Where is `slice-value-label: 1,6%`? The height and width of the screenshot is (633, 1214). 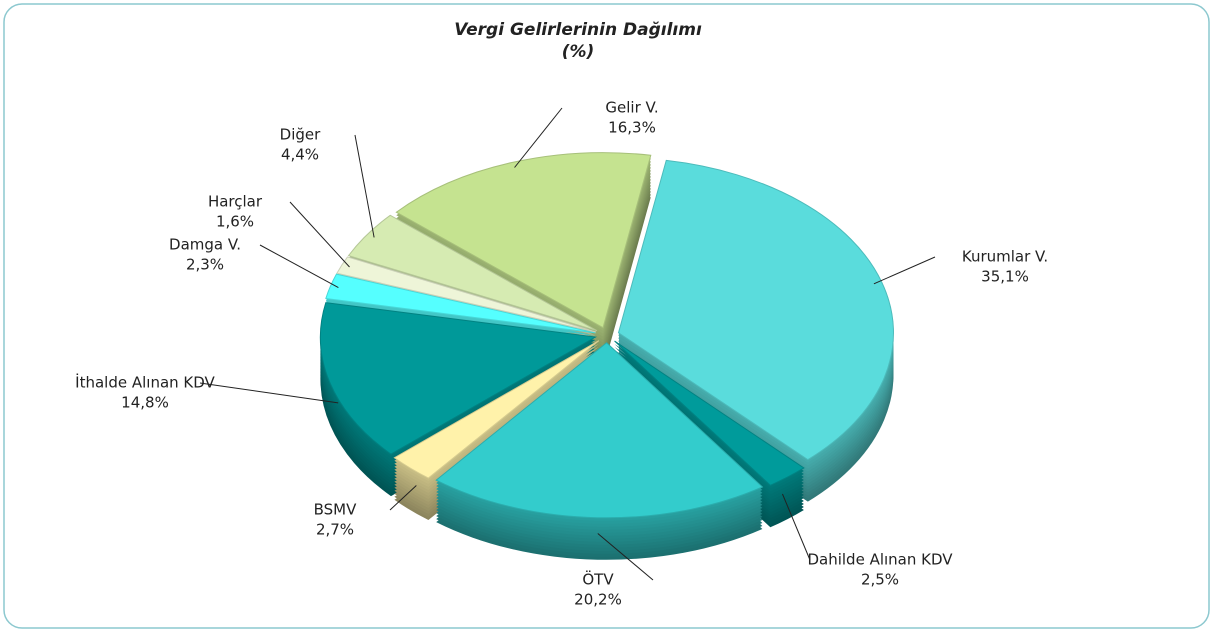
slice-value-label: 1,6% is located at coordinates (235, 222).